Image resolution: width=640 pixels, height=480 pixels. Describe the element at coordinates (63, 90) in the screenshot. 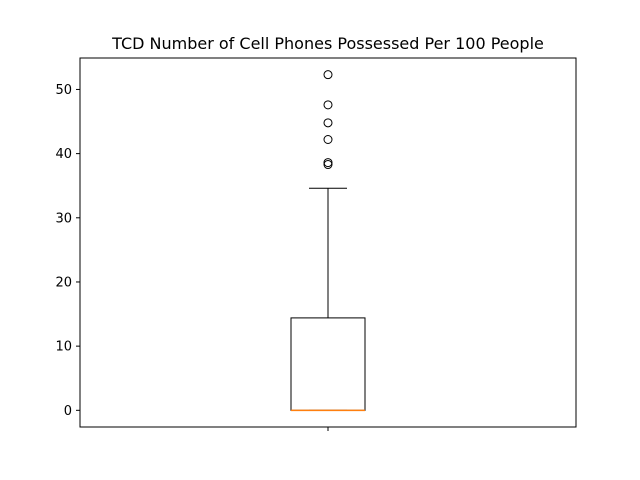

I see `y-tick-label: 50` at that location.